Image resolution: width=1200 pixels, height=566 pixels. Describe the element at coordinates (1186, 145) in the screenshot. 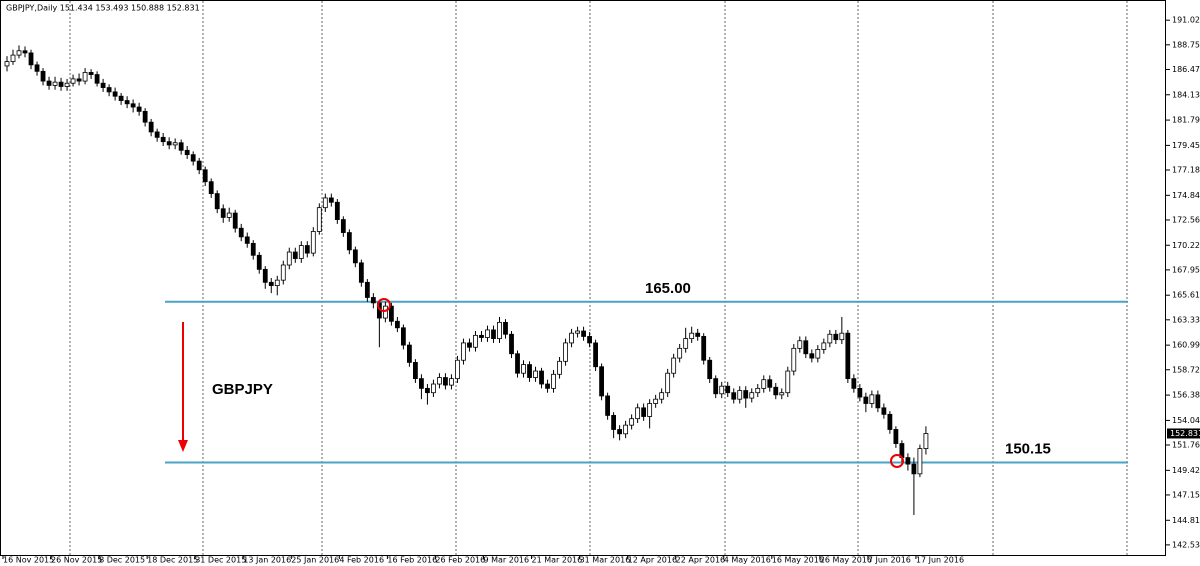

I see `y-tick-label: 179.455` at that location.